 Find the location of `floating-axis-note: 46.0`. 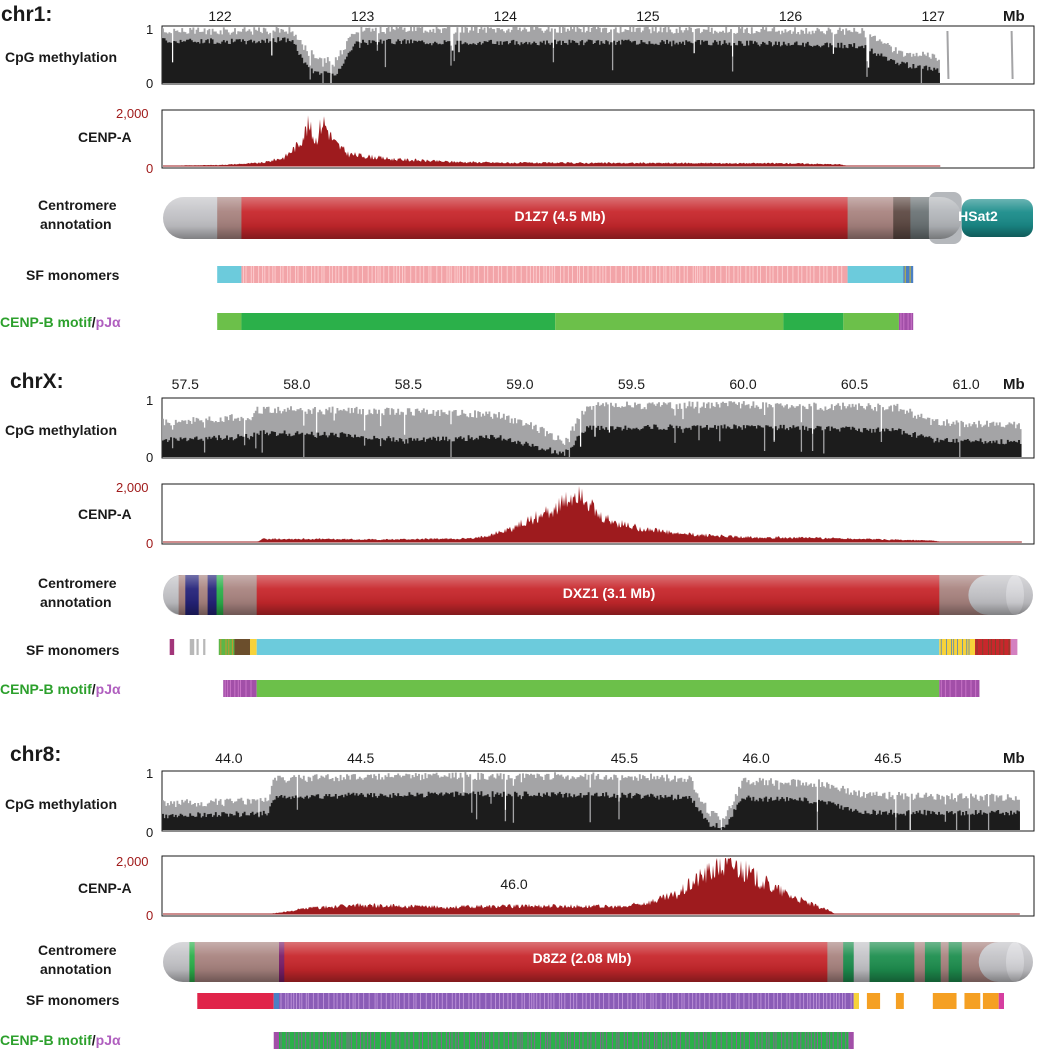

floating-axis-note: 46.0 is located at coordinates (513, 884).